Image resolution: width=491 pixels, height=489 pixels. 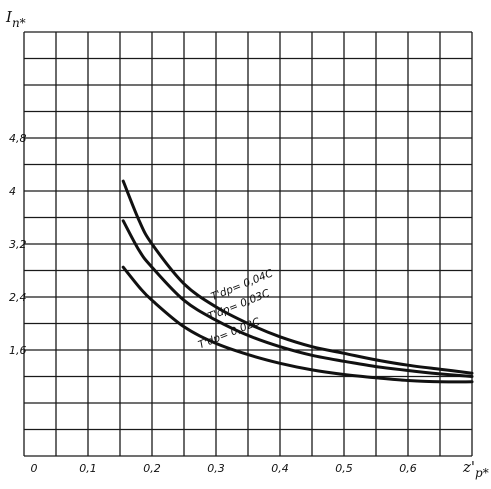 I want to click on y-axis-label: Iп*, so click(x=15, y=19).